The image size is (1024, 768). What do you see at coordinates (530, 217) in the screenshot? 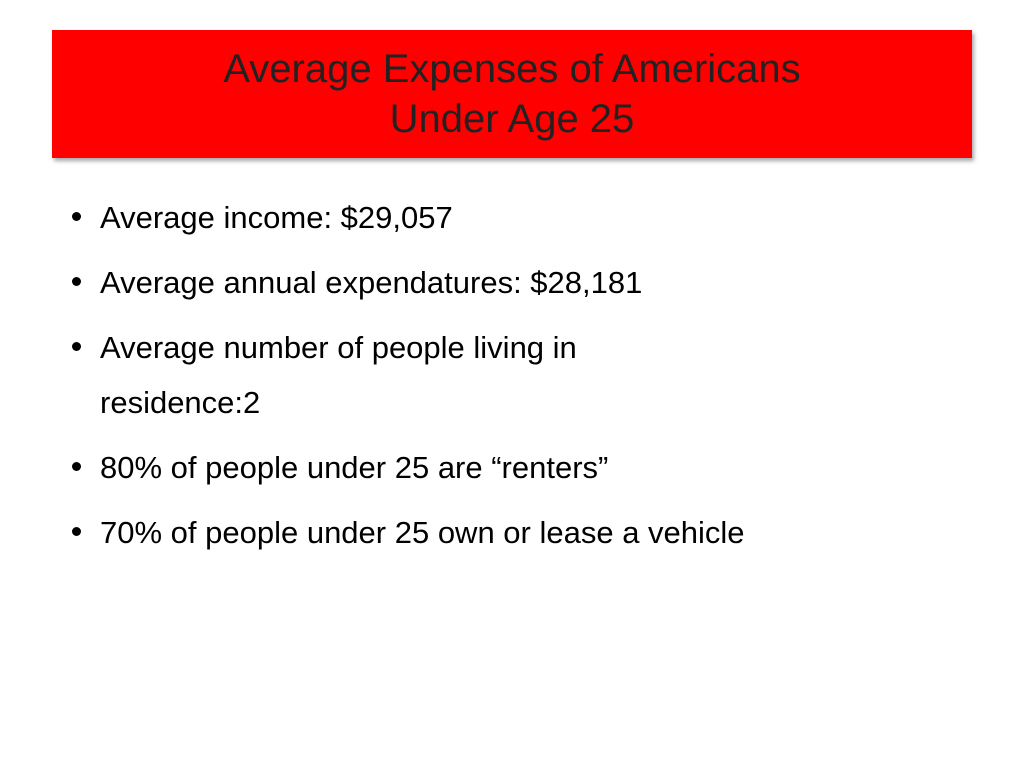
I see `bullet-item: Average income: $29,057` at bounding box center [530, 217].